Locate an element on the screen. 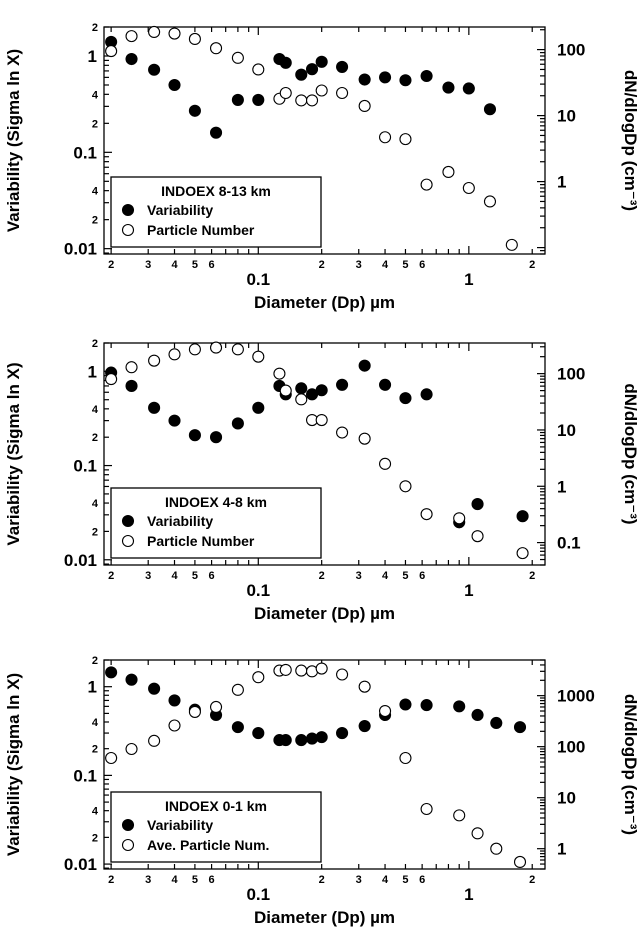 The image size is (642, 945). y2-major-tick-label: 1 is located at coordinates (561, 849).